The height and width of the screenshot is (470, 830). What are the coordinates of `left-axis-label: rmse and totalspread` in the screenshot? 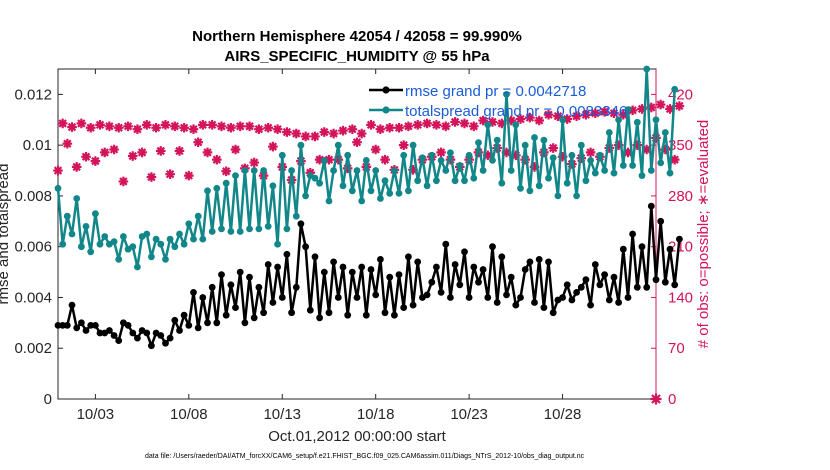 It's located at (6, 234).